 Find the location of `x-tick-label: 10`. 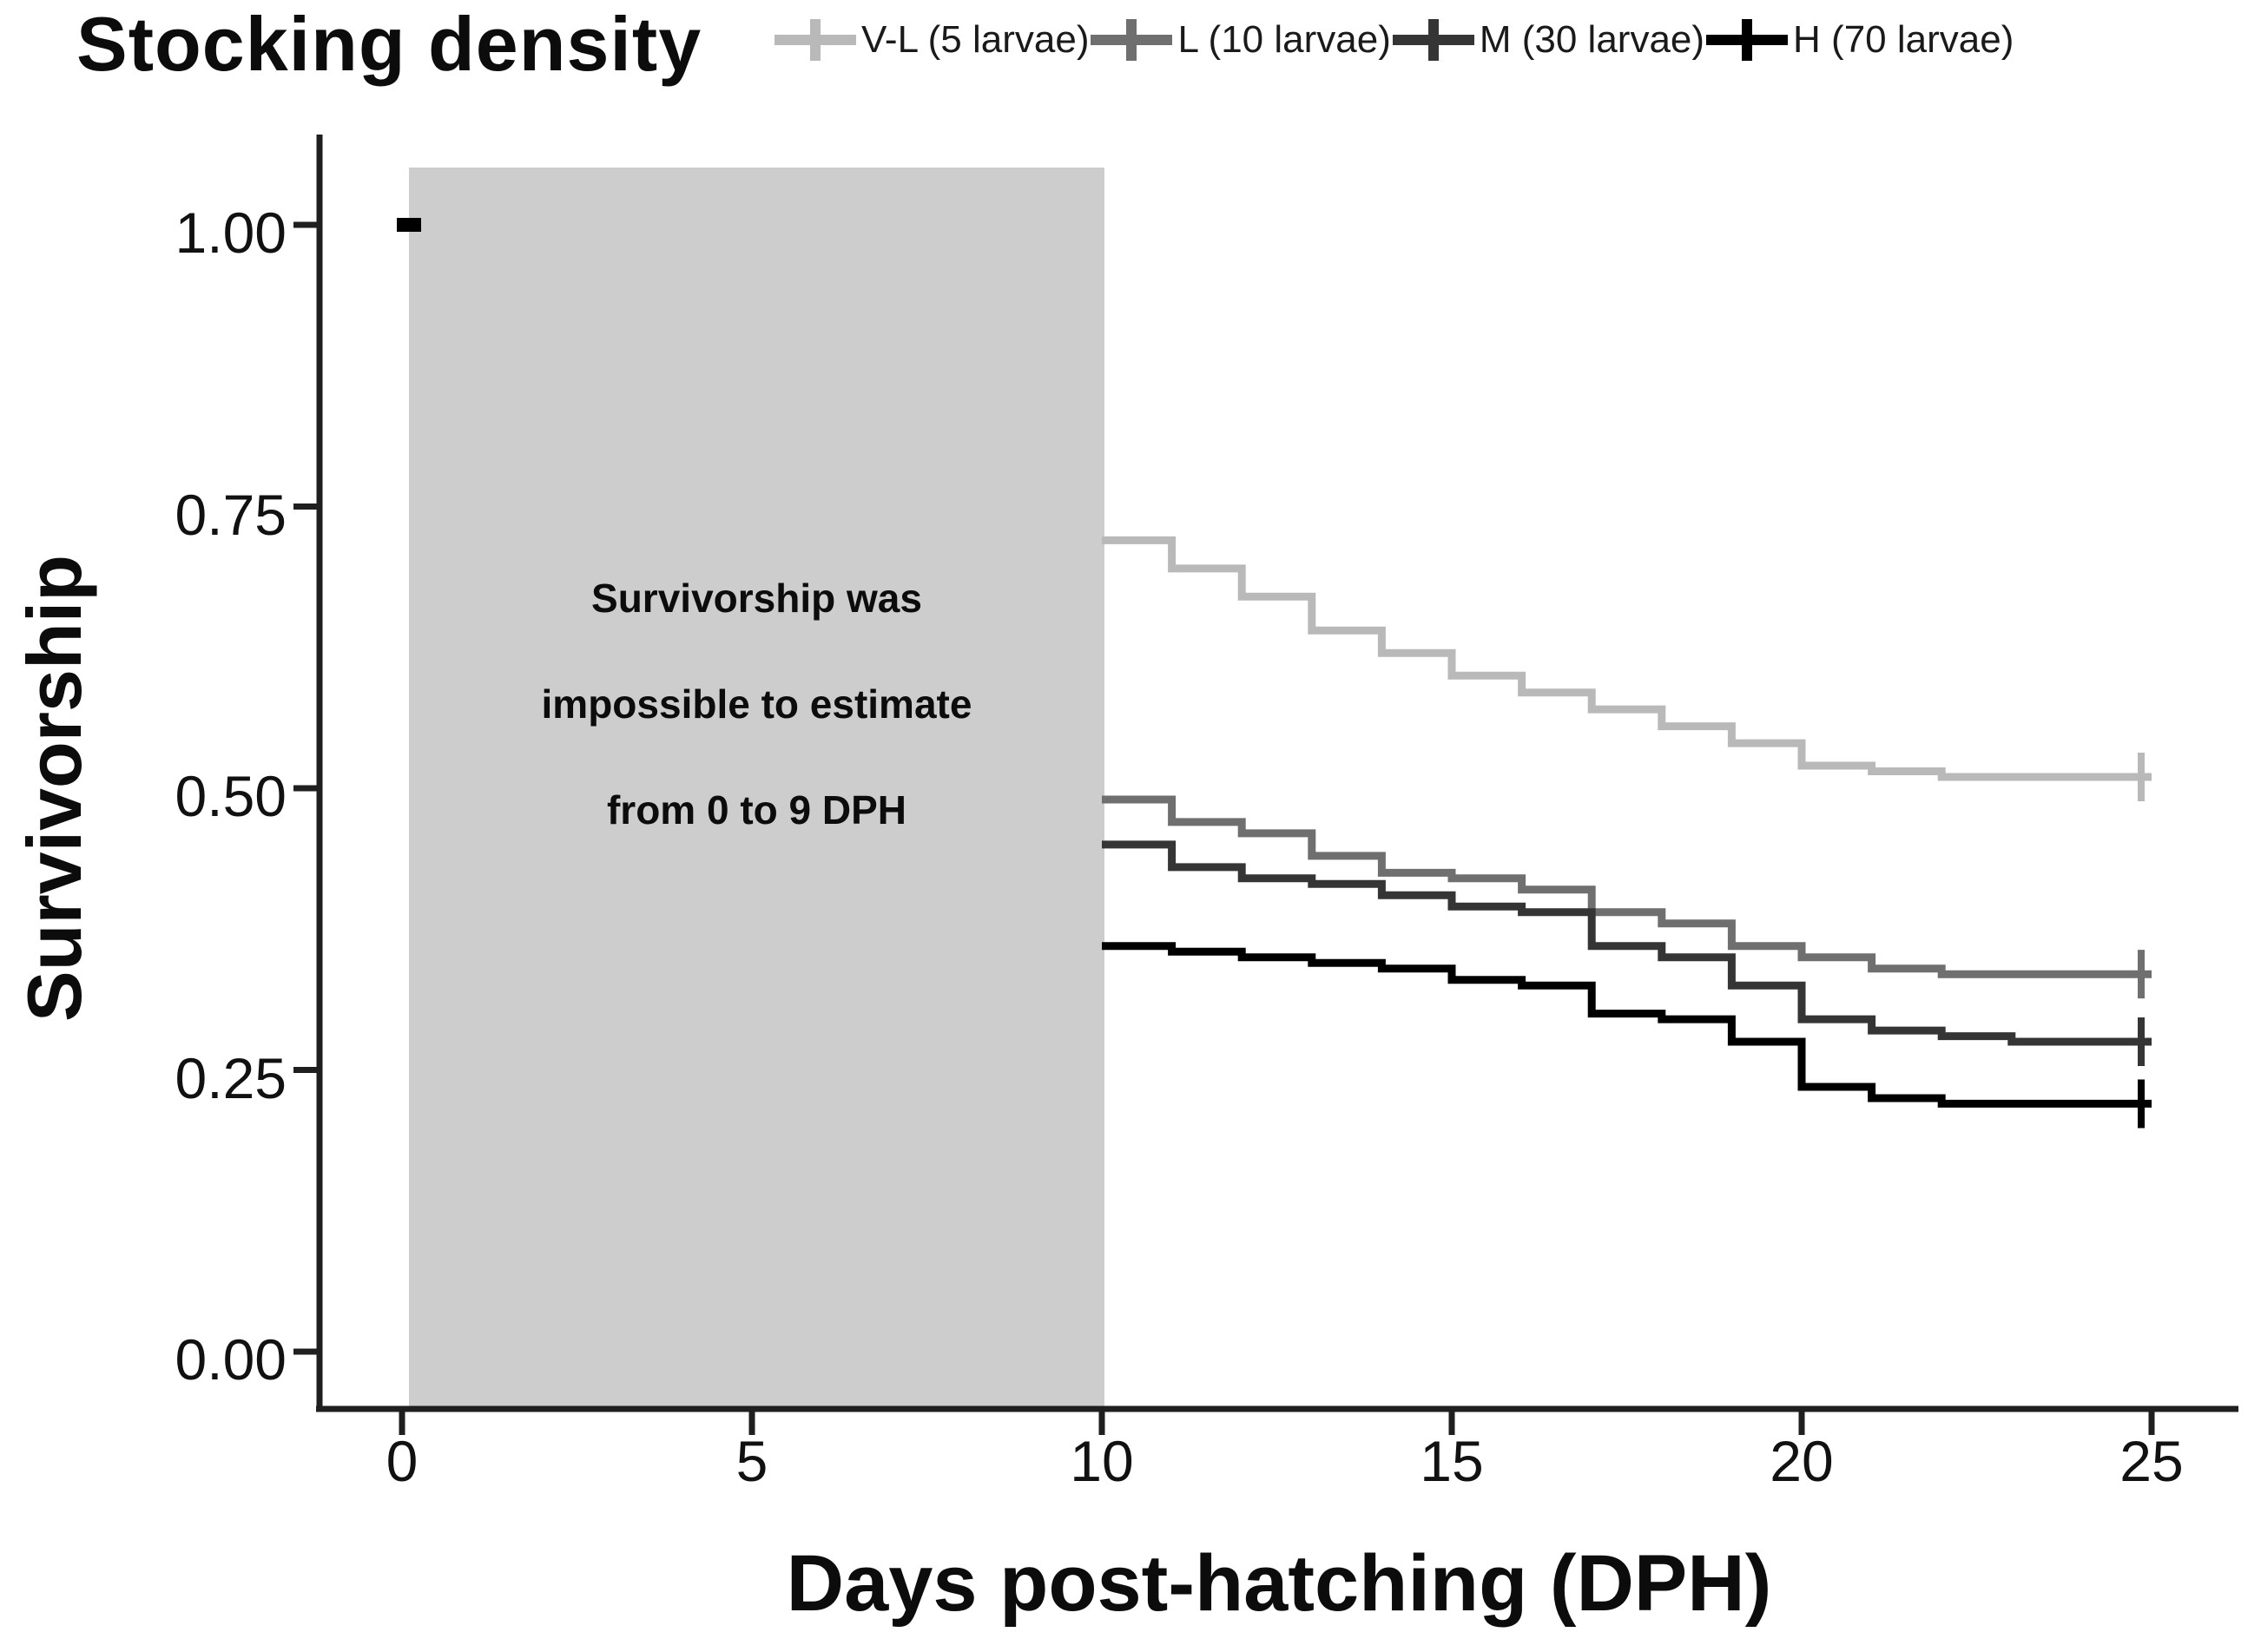

x-tick-label: 10 is located at coordinates (1102, 1461).